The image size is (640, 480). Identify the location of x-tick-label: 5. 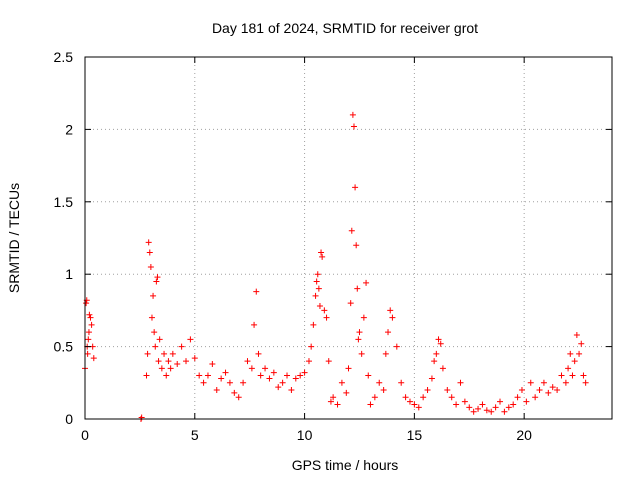
(195, 435).